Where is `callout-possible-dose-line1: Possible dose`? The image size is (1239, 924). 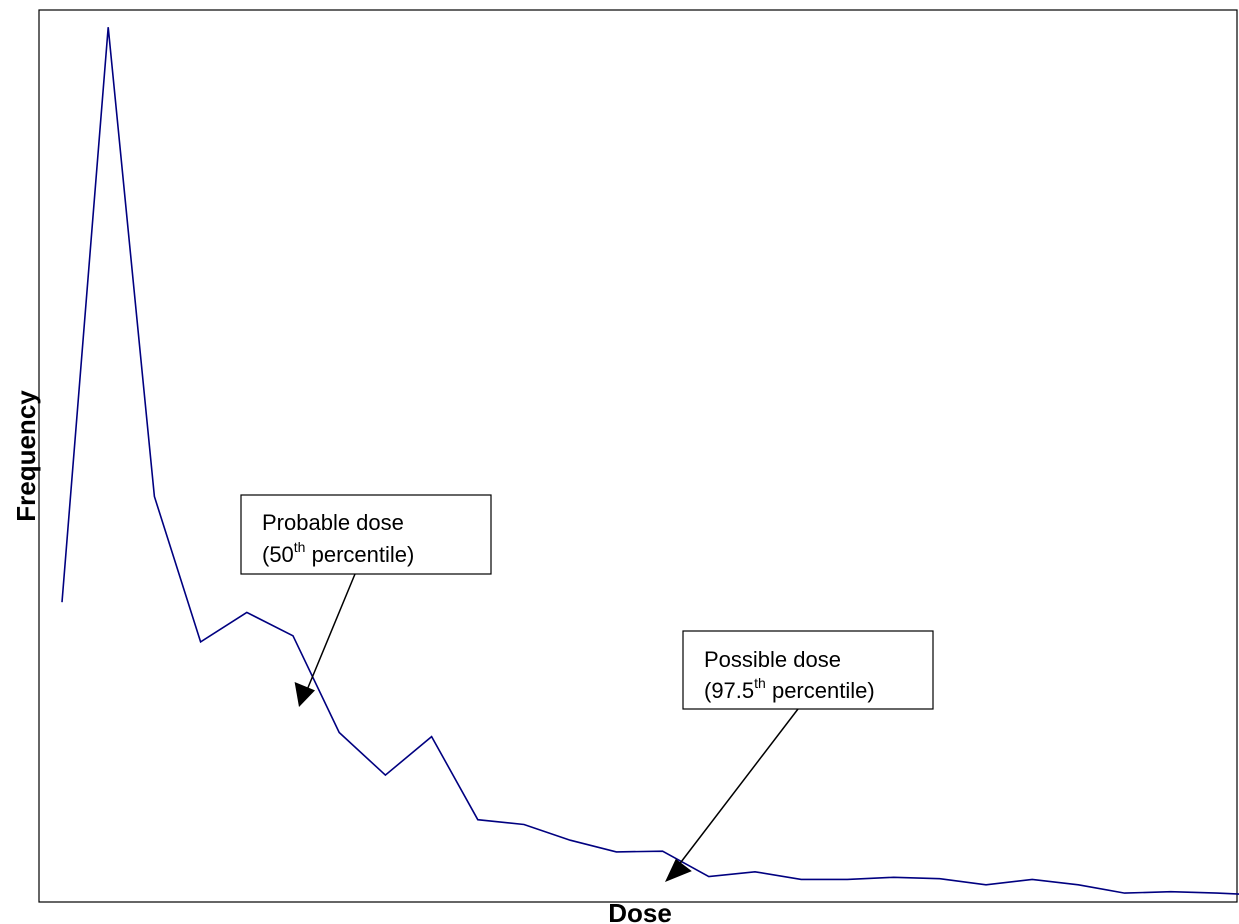
callout-possible-dose-line1: Possible dose is located at coordinates (772, 659).